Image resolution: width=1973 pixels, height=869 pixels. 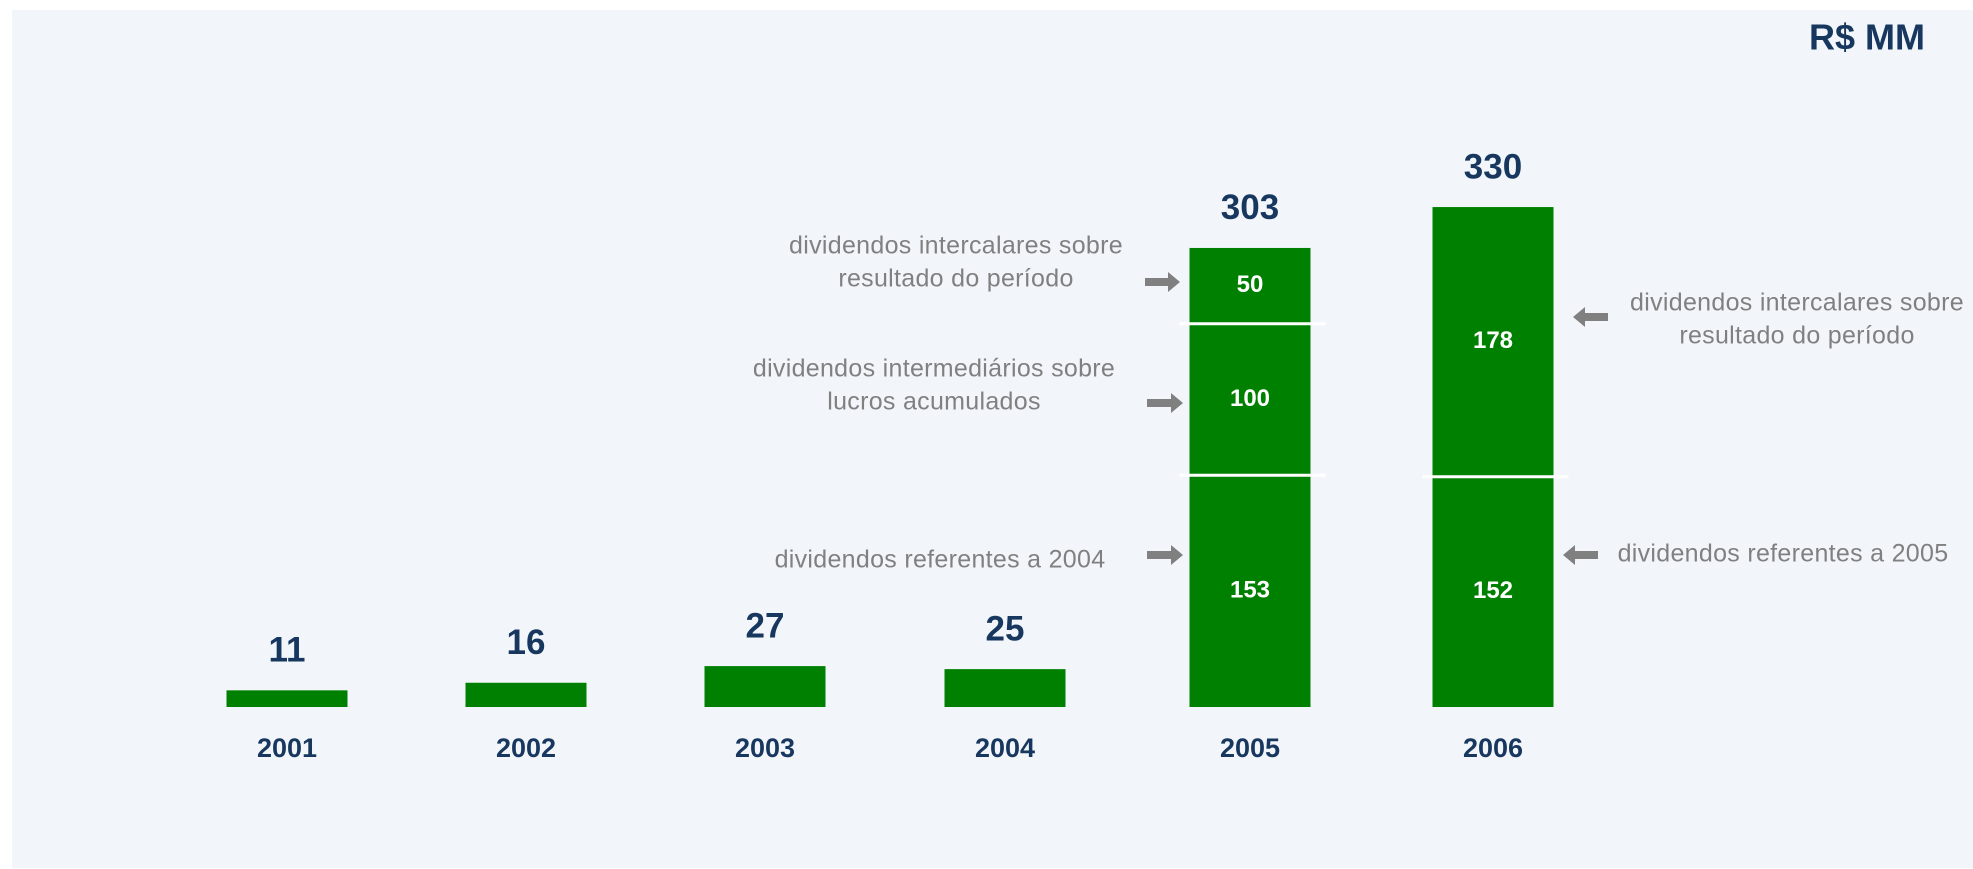 What do you see at coordinates (934, 369) in the screenshot?
I see `annotation-text: dividendos intermediários sobre` at bounding box center [934, 369].